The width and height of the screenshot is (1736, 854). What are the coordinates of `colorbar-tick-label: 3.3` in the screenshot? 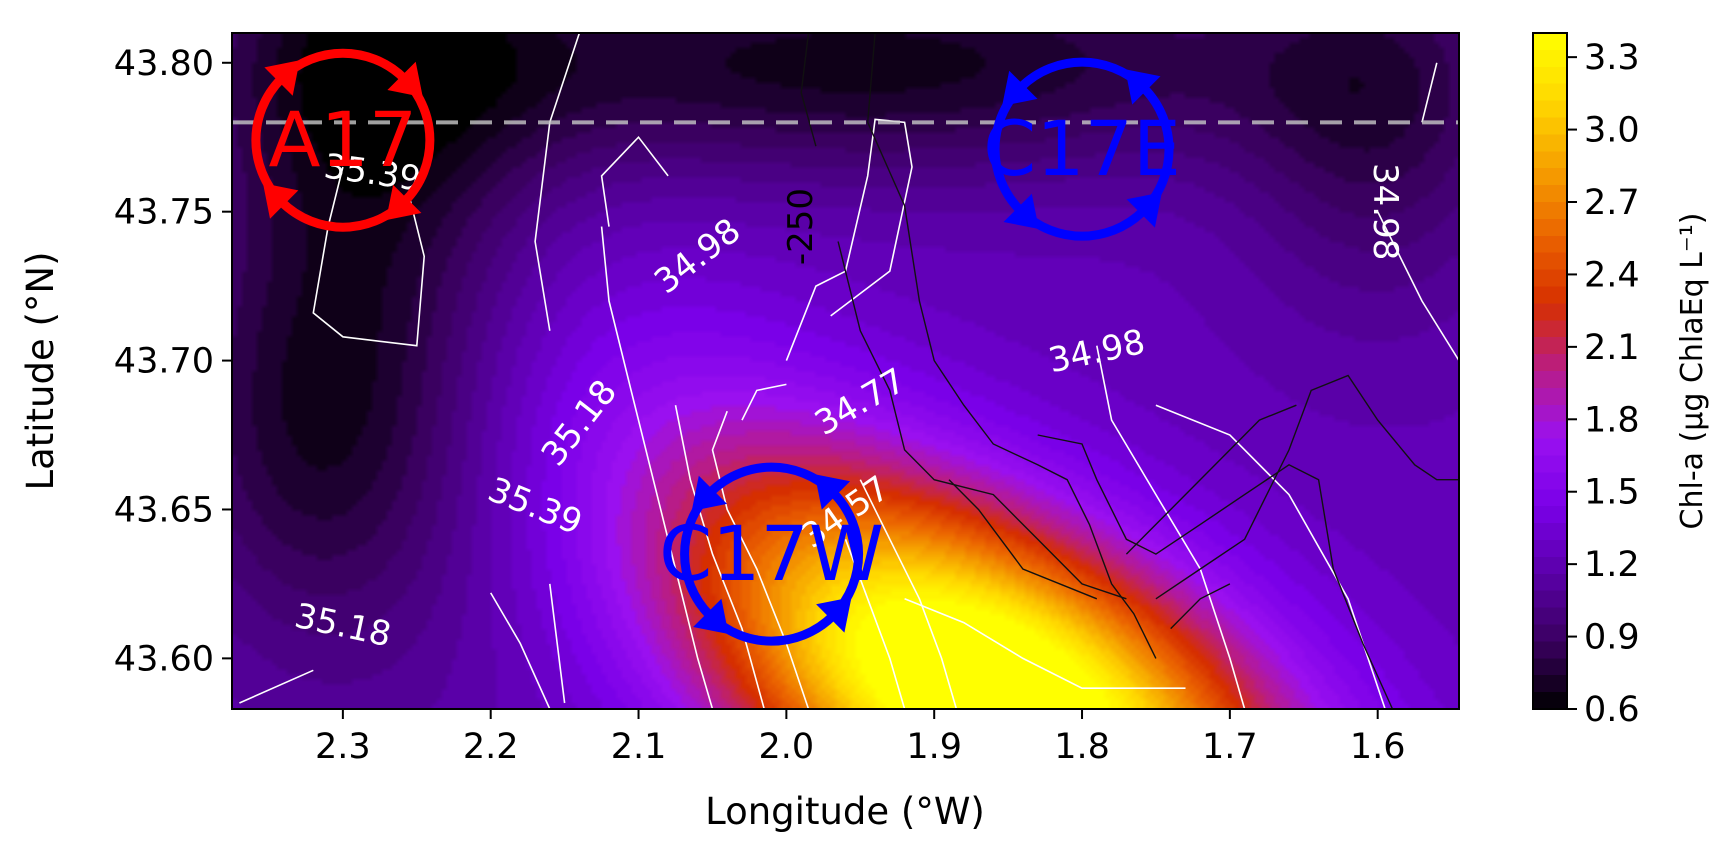 It's located at (1612, 58).